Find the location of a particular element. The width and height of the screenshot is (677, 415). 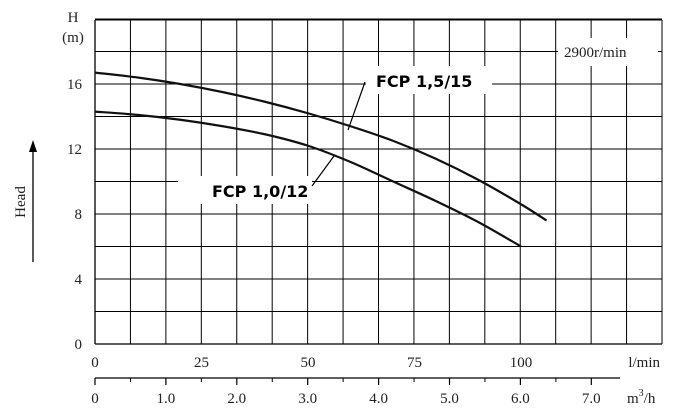

y-tick-label: 4 is located at coordinates (79, 280).